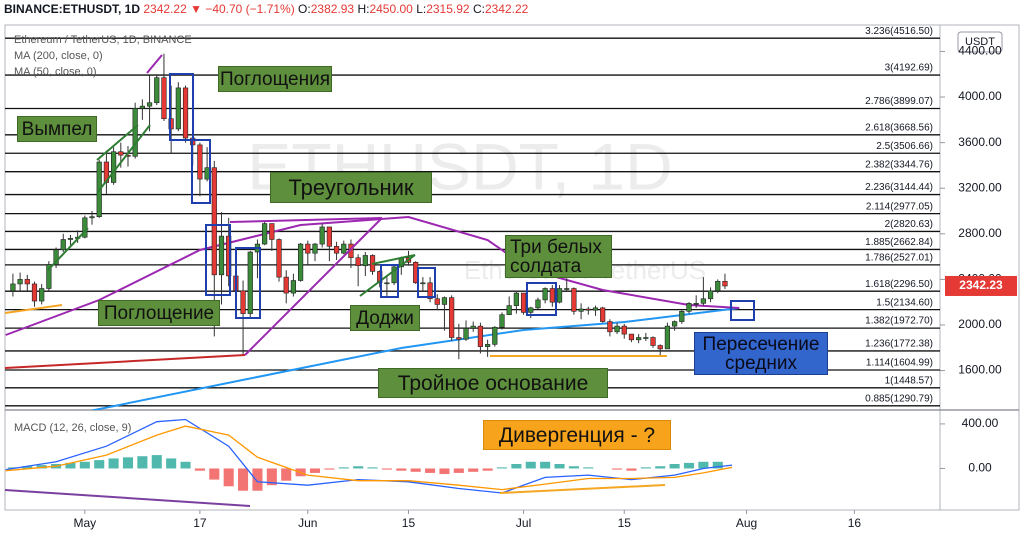  I want to click on y-tick-label: 1600.00, so click(980, 370).